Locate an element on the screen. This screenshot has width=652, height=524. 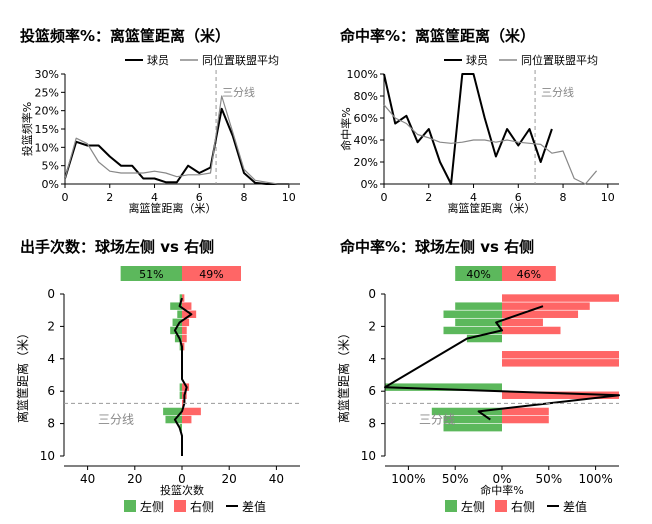
x-tick-label: 50% is located at coordinates (548, 479).